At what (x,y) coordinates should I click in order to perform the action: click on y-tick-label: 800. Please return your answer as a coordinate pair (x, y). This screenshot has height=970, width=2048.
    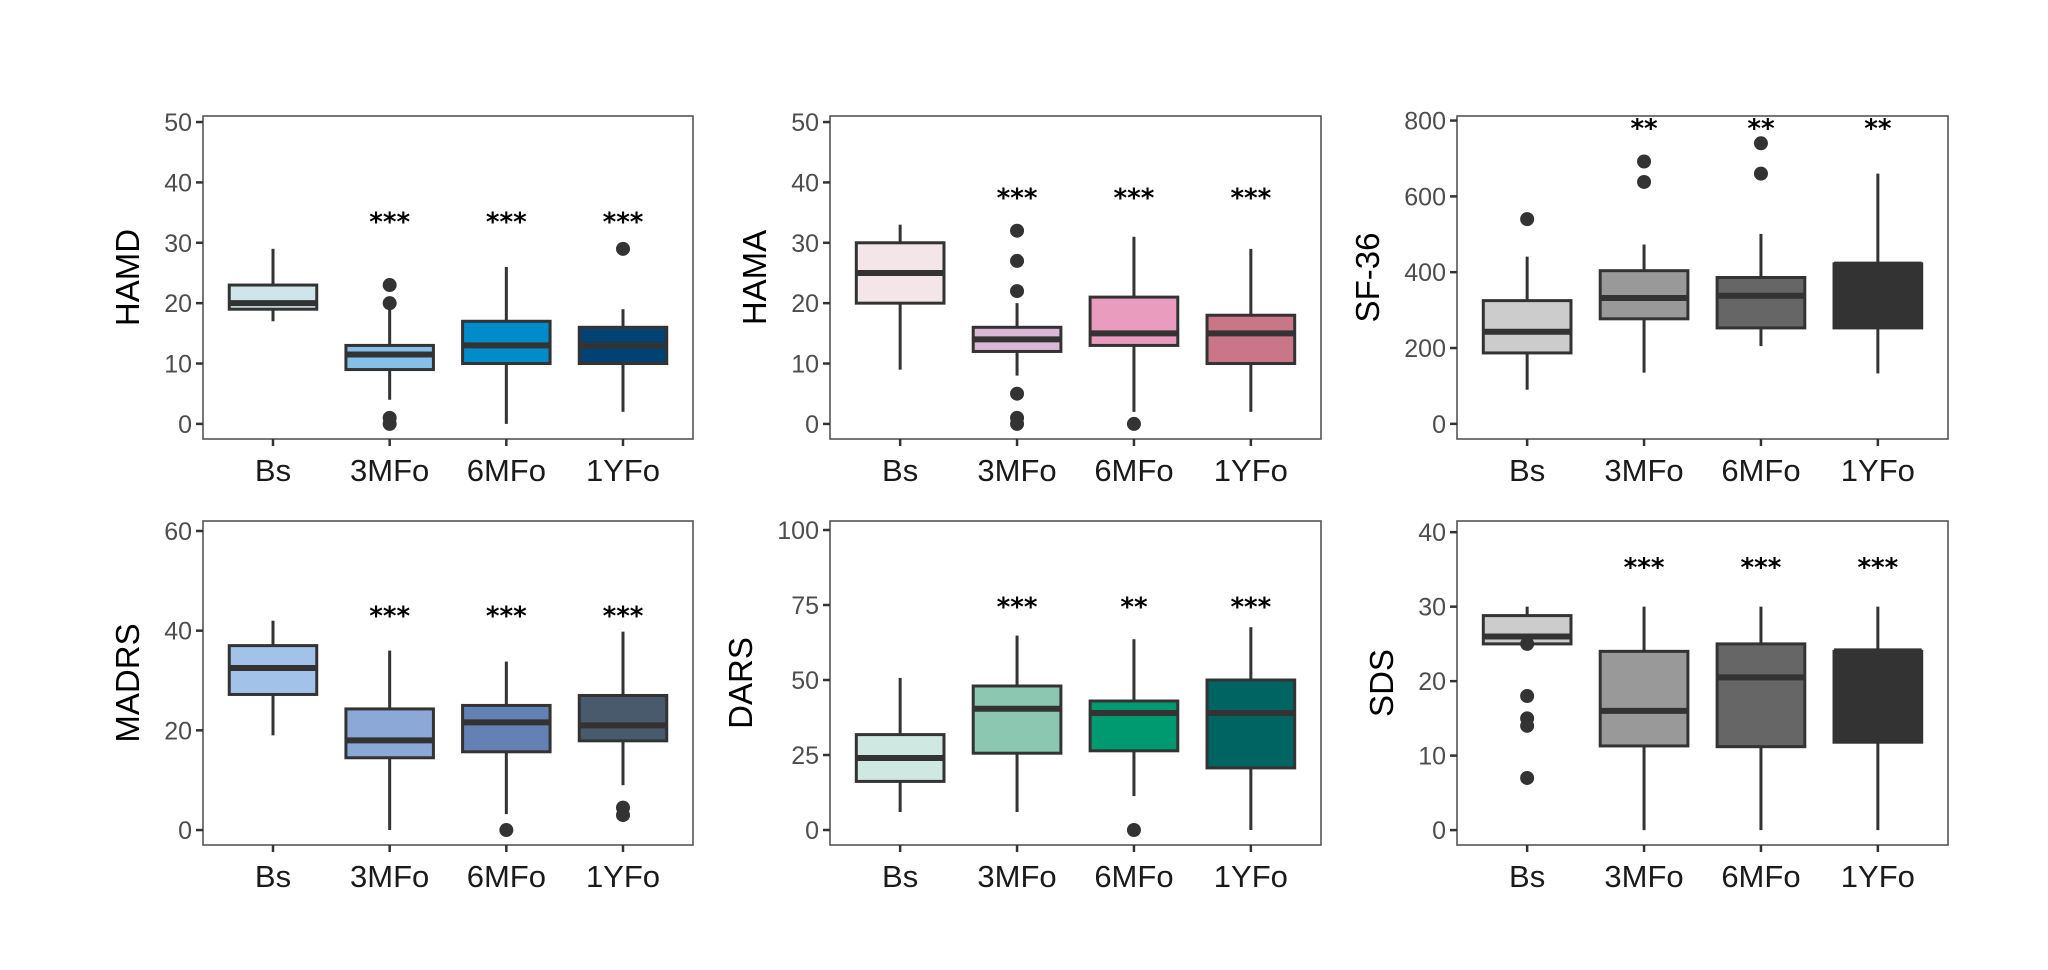
    Looking at the image, I should click on (1425, 122).